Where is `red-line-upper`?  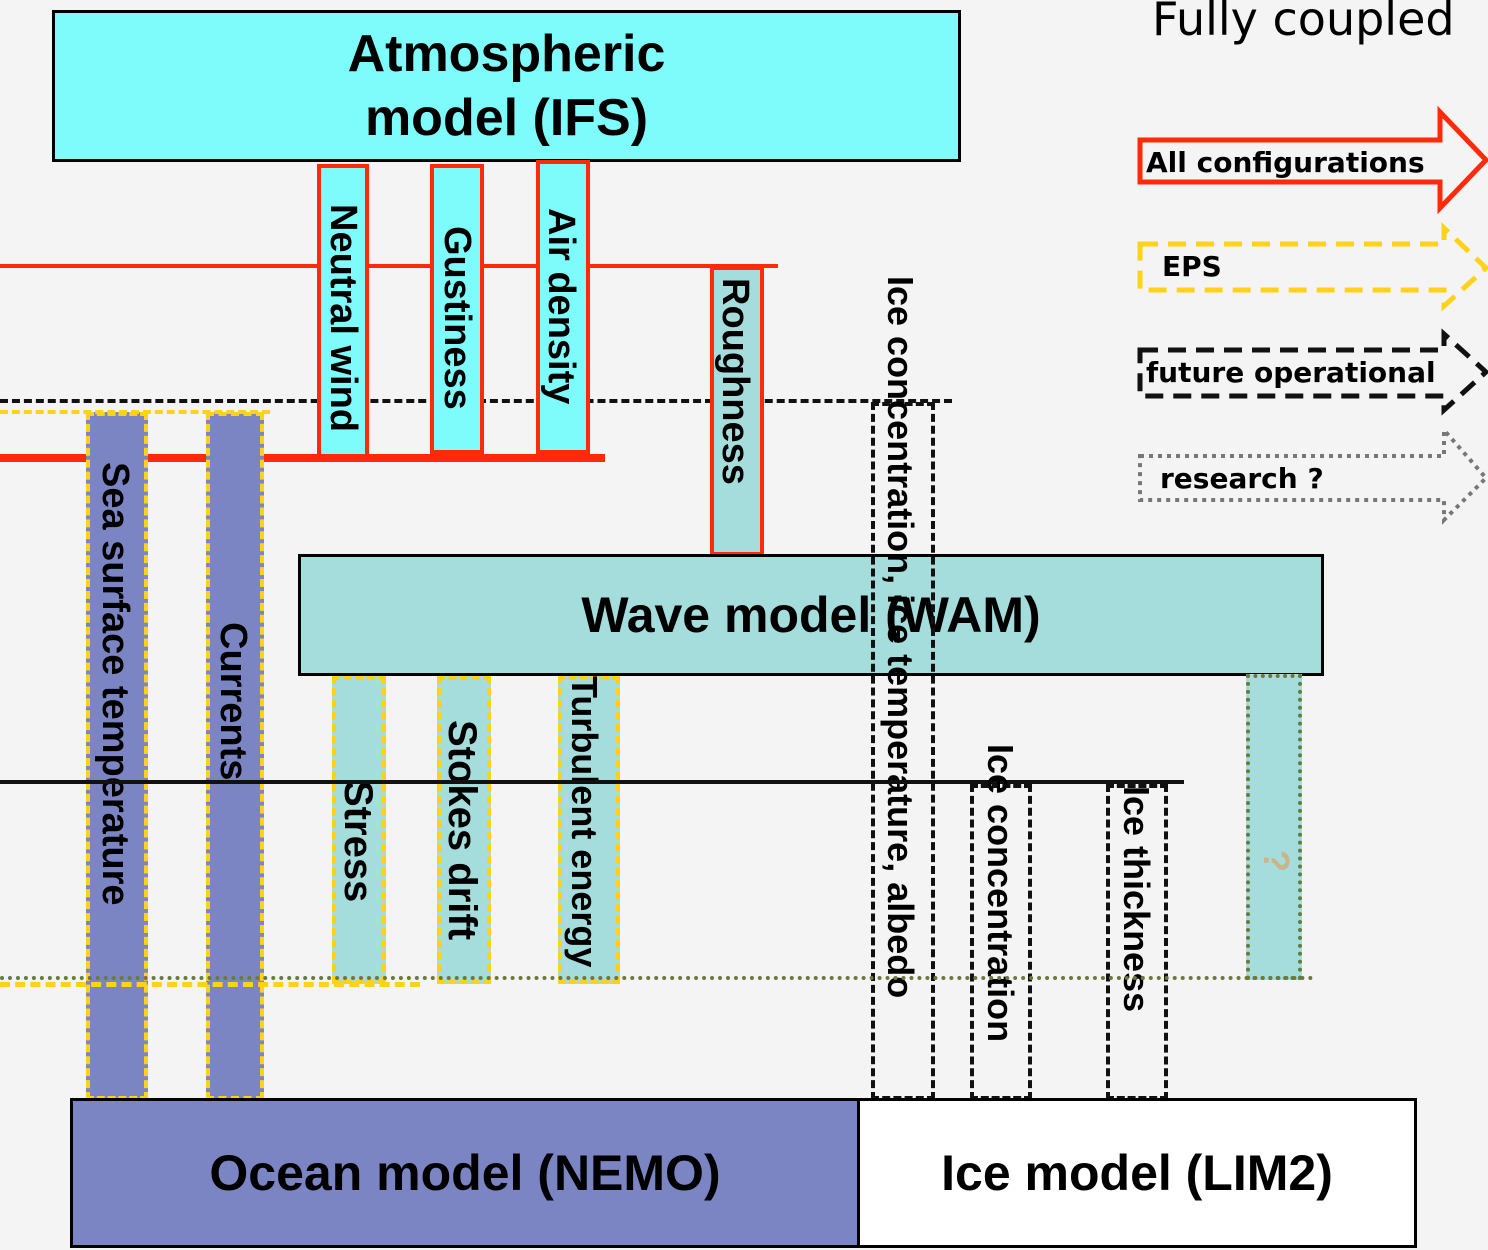 red-line-upper is located at coordinates (389, 266).